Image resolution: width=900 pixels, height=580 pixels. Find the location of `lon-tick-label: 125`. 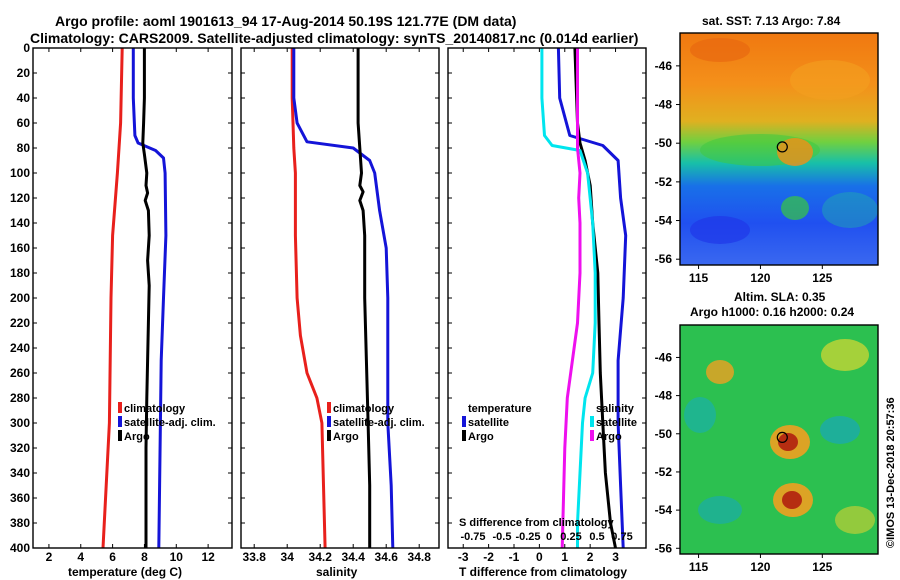

lon-tick-label: 125 is located at coordinates (822, 567).